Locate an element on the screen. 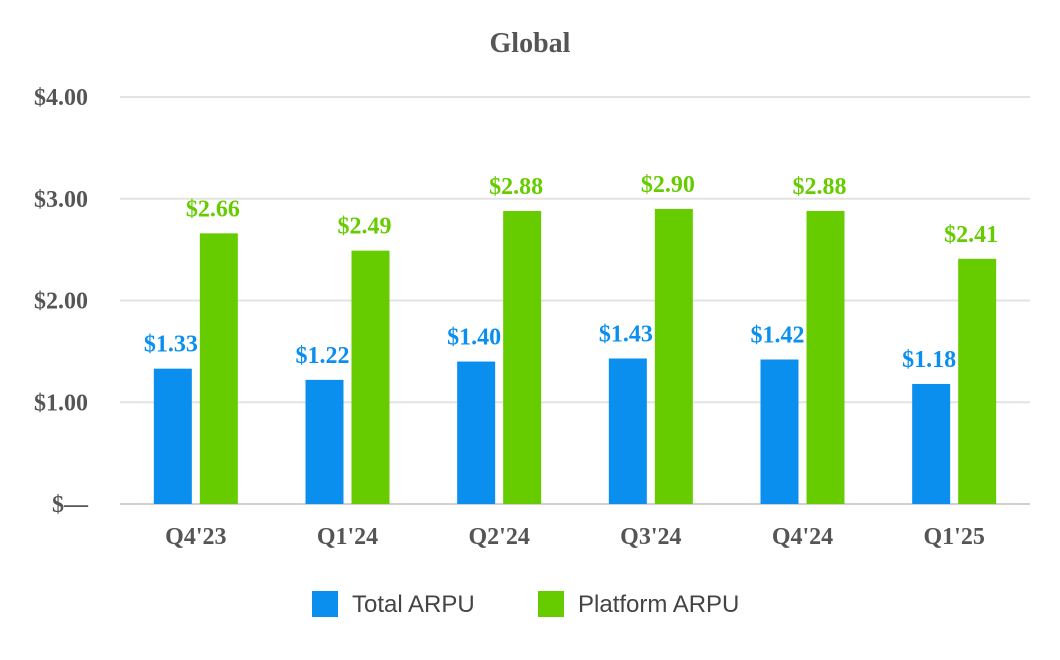 The height and width of the screenshot is (660, 1060). data-label-platform-arpu: $2.66 is located at coordinates (213, 209).